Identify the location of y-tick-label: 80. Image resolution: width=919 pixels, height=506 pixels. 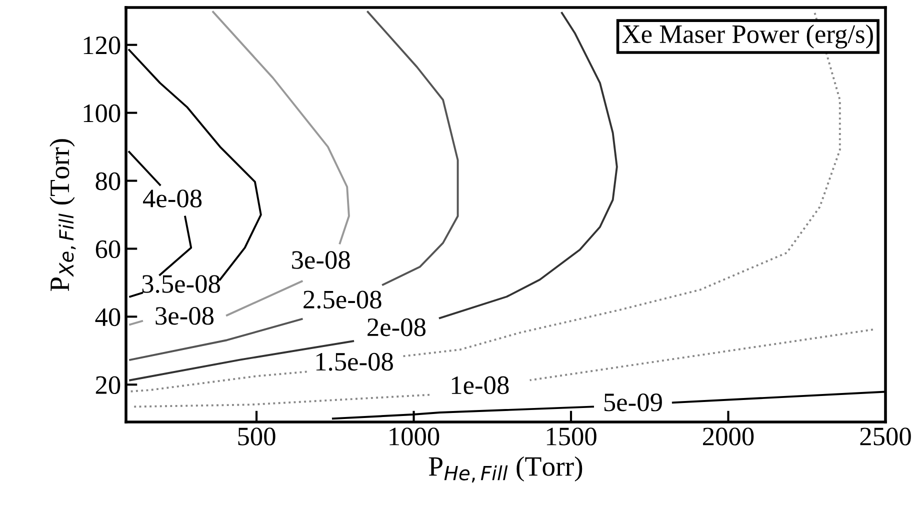
(108, 181).